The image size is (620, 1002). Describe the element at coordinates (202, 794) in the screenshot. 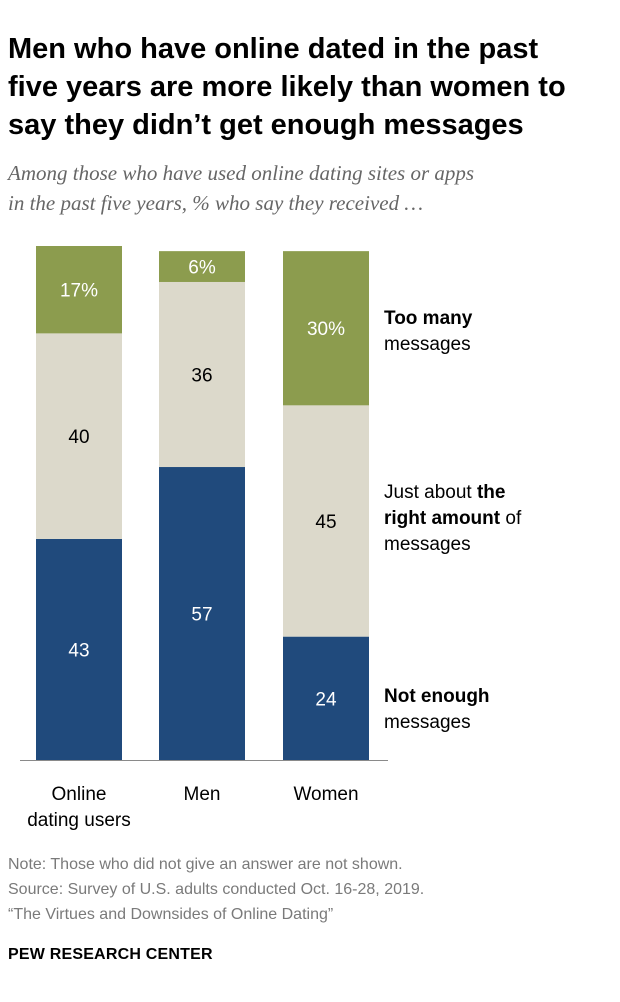

I see `category-label: Men` at that location.